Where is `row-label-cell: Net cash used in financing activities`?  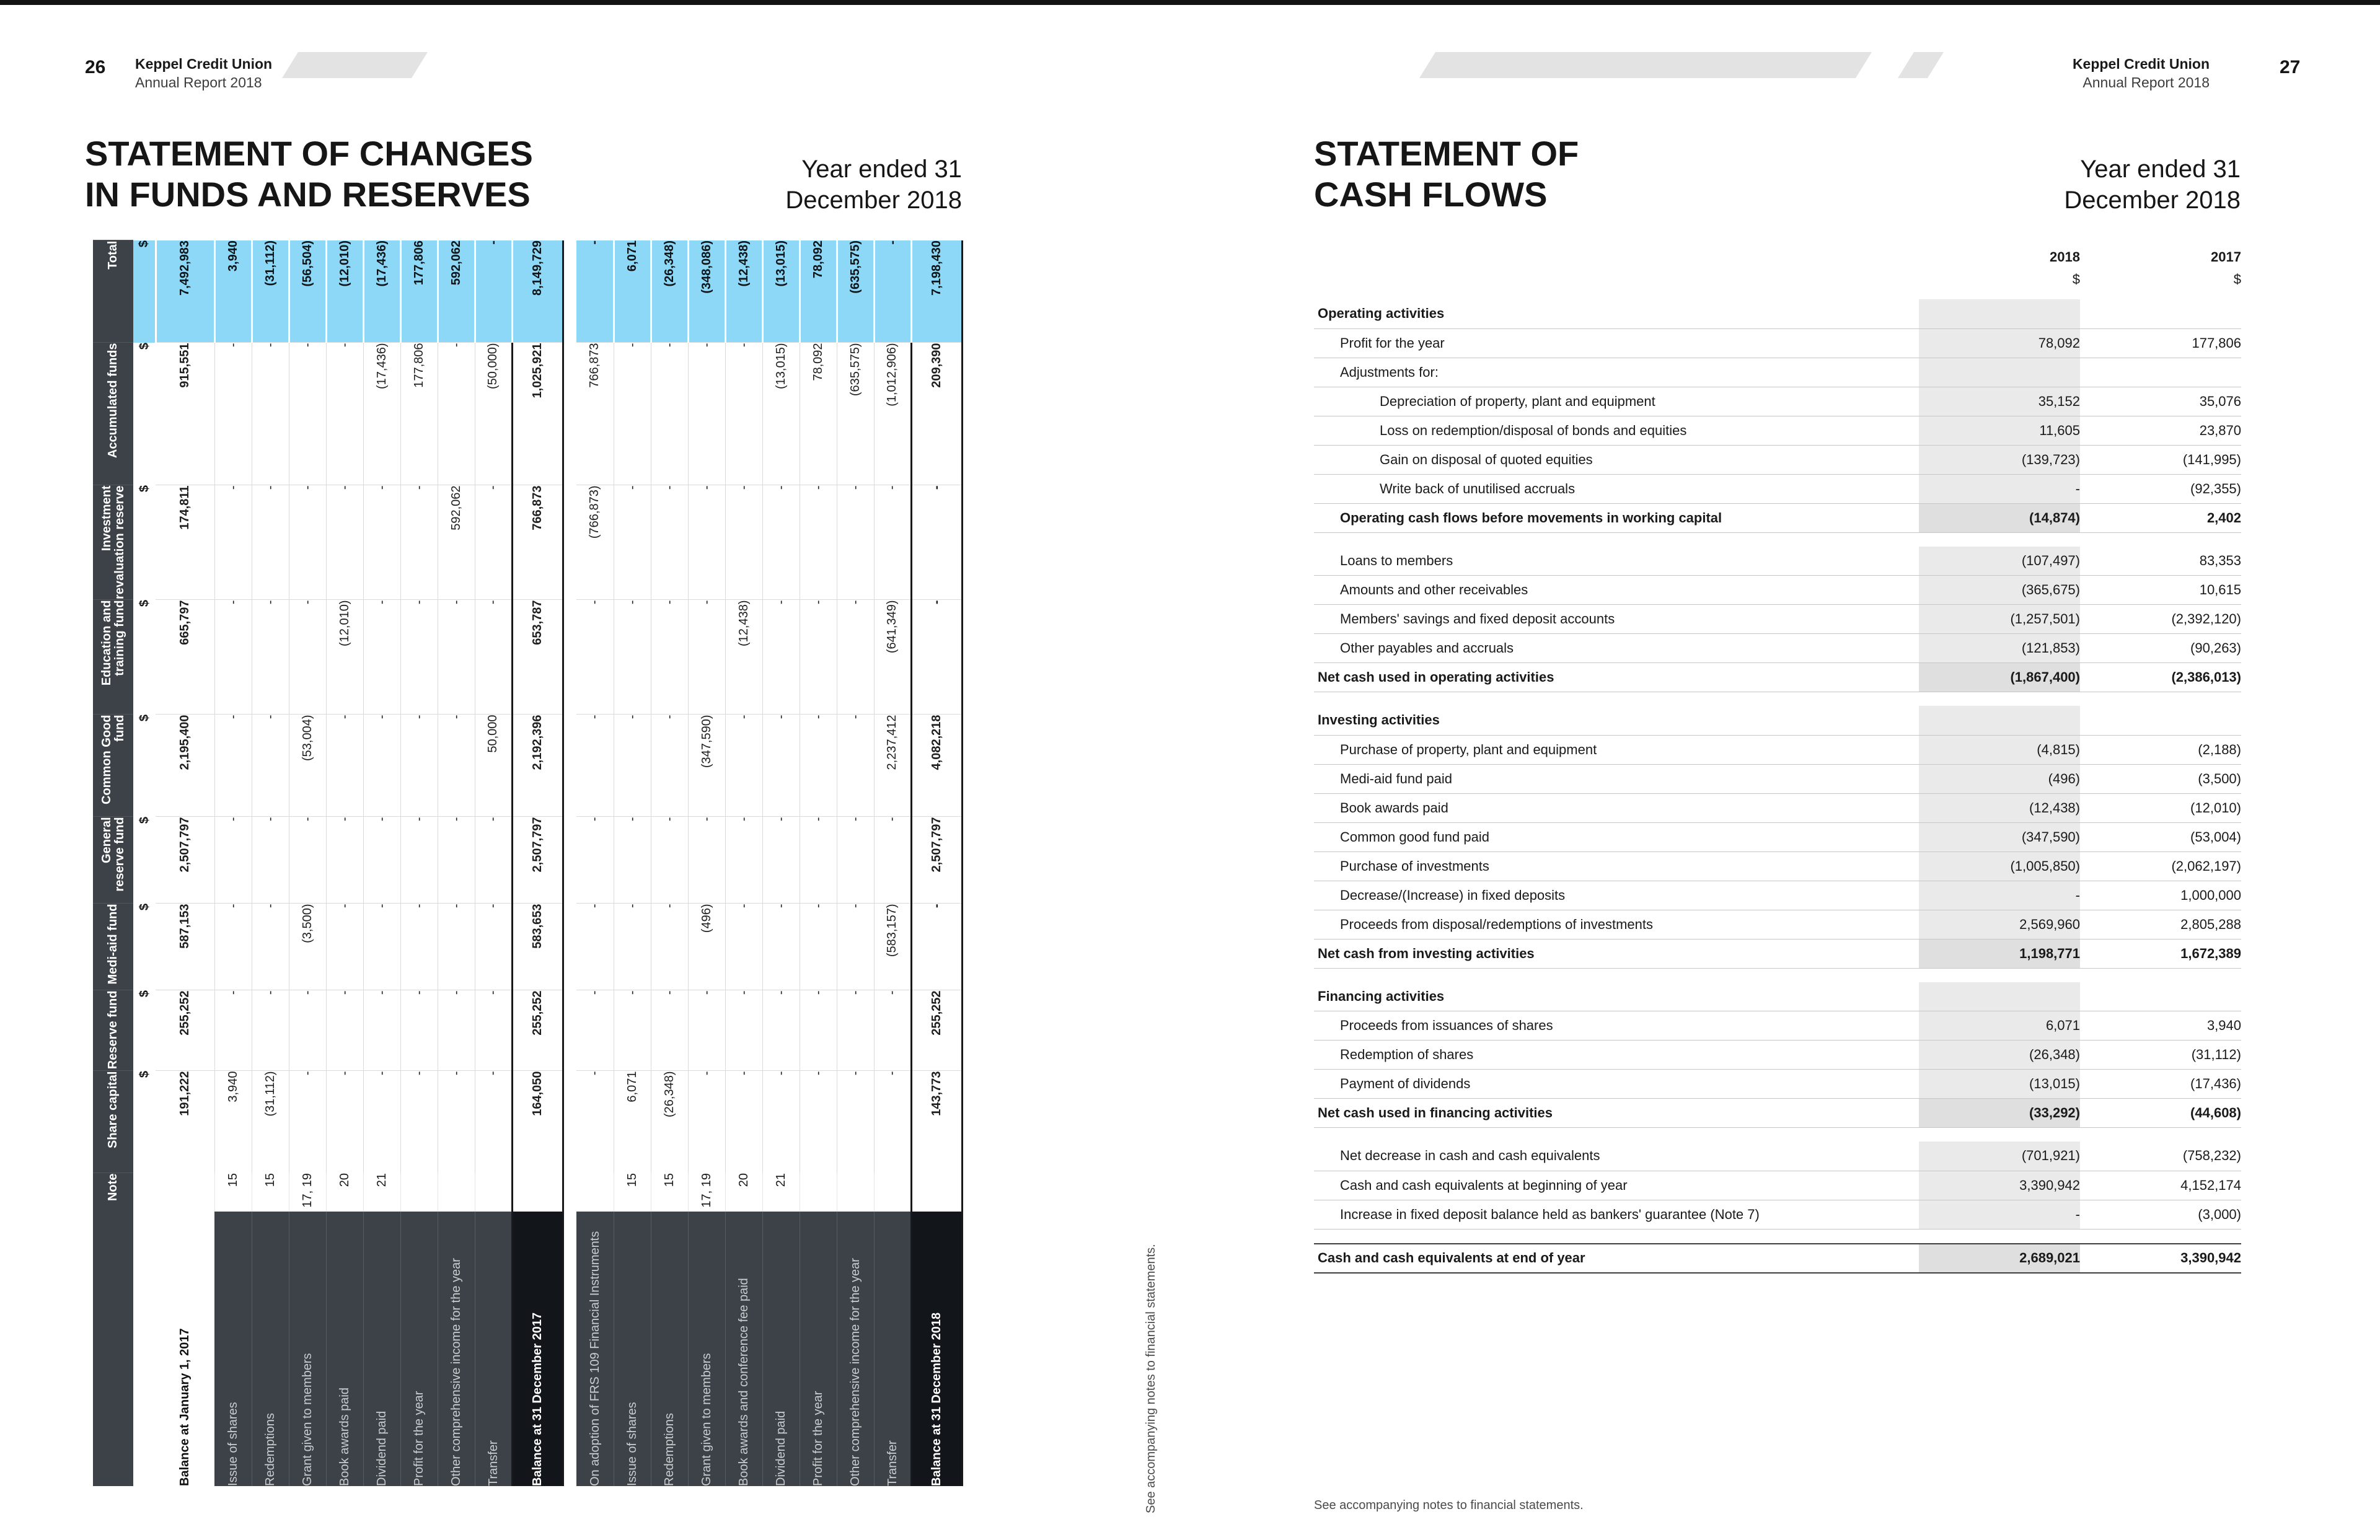 row-label-cell: Net cash used in financing activities is located at coordinates (1616, 1113).